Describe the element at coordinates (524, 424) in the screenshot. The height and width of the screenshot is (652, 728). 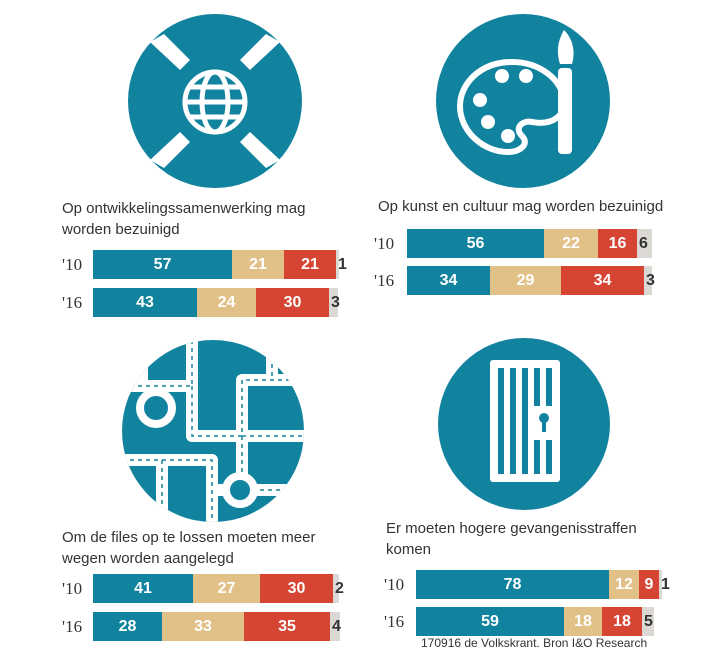
I see `prison-door-icon` at that location.